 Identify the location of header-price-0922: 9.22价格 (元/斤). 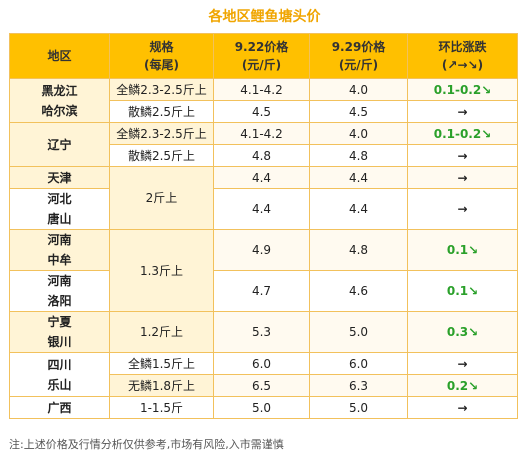
(261, 56).